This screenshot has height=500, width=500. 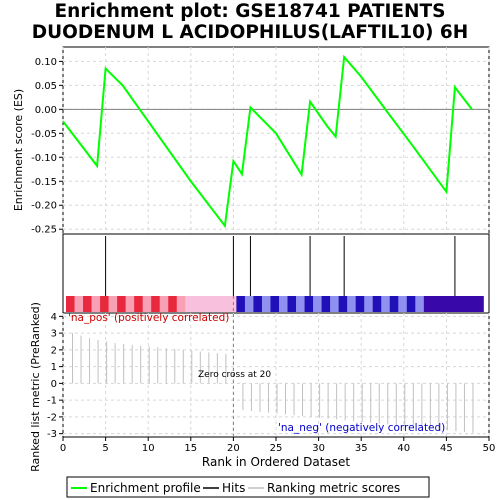 I want to click on x-tick-label: 10, so click(x=148, y=448).